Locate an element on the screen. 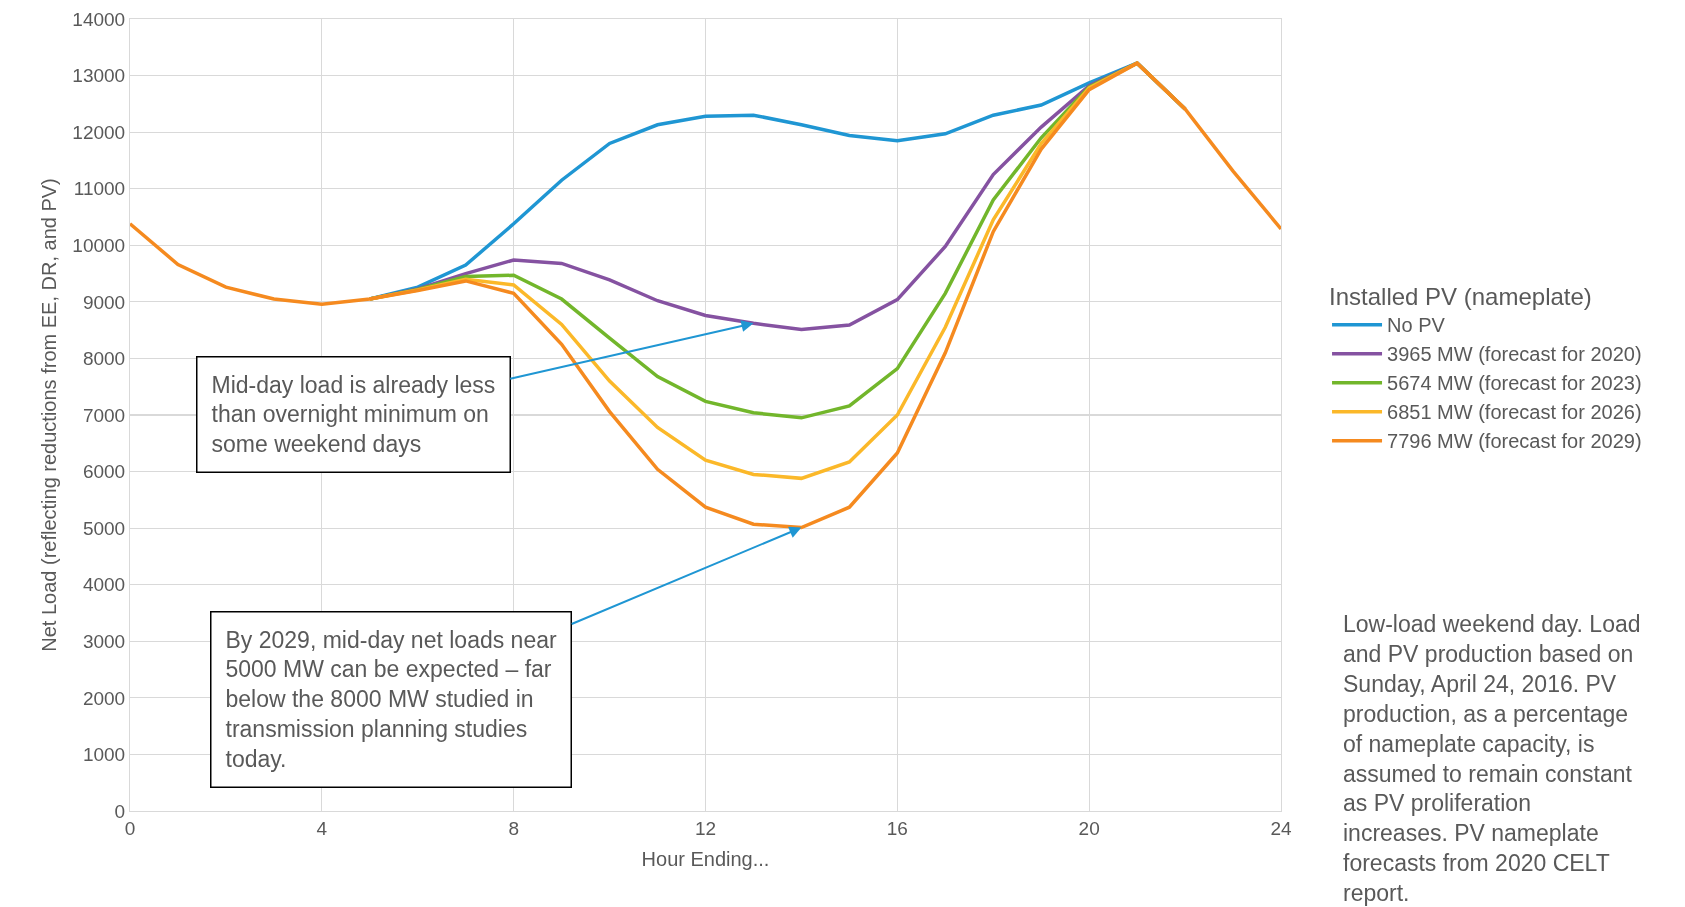 The image size is (1685, 907). x-tick-label: 16 is located at coordinates (897, 828).